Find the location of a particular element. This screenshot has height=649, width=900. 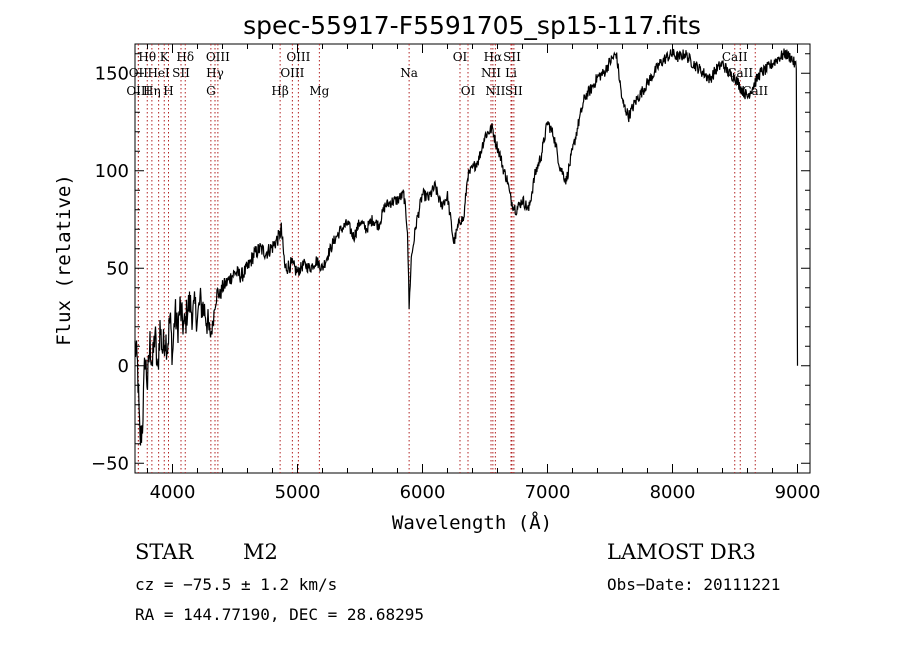

y-tick-label-0: −50 is located at coordinates (110, 463).